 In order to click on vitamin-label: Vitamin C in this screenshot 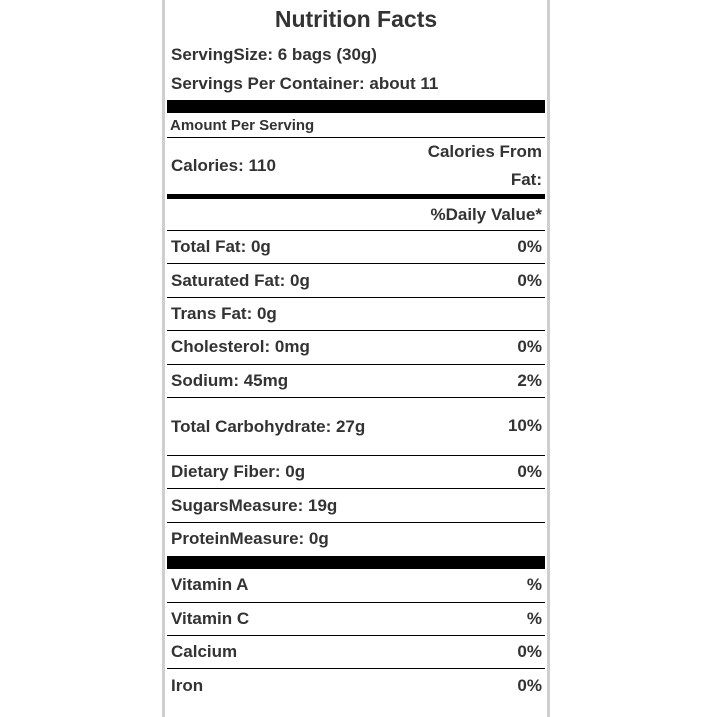, I will do `click(210, 618)`.